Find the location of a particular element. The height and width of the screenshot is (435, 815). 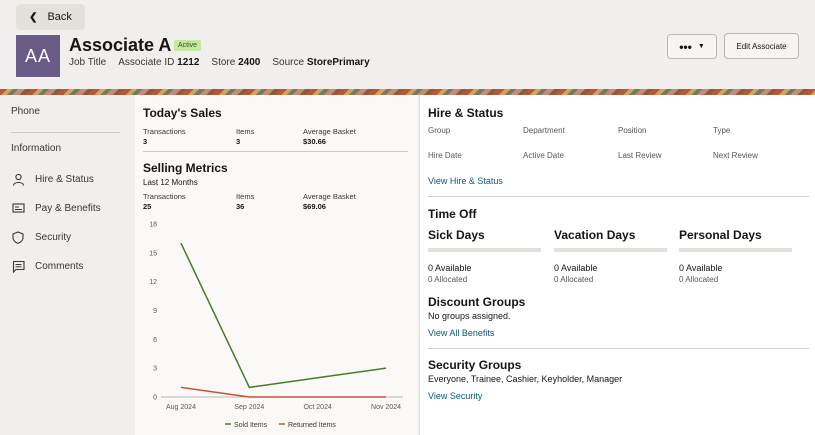

y-tick-label: 15 is located at coordinates (153, 253).